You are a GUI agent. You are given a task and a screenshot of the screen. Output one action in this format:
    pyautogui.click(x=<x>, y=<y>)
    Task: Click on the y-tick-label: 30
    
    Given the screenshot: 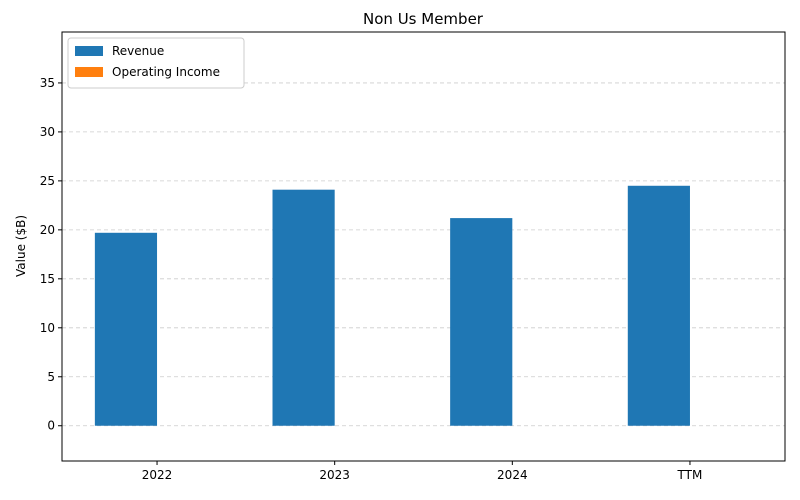 What is the action you would take?
    pyautogui.click(x=47, y=132)
    